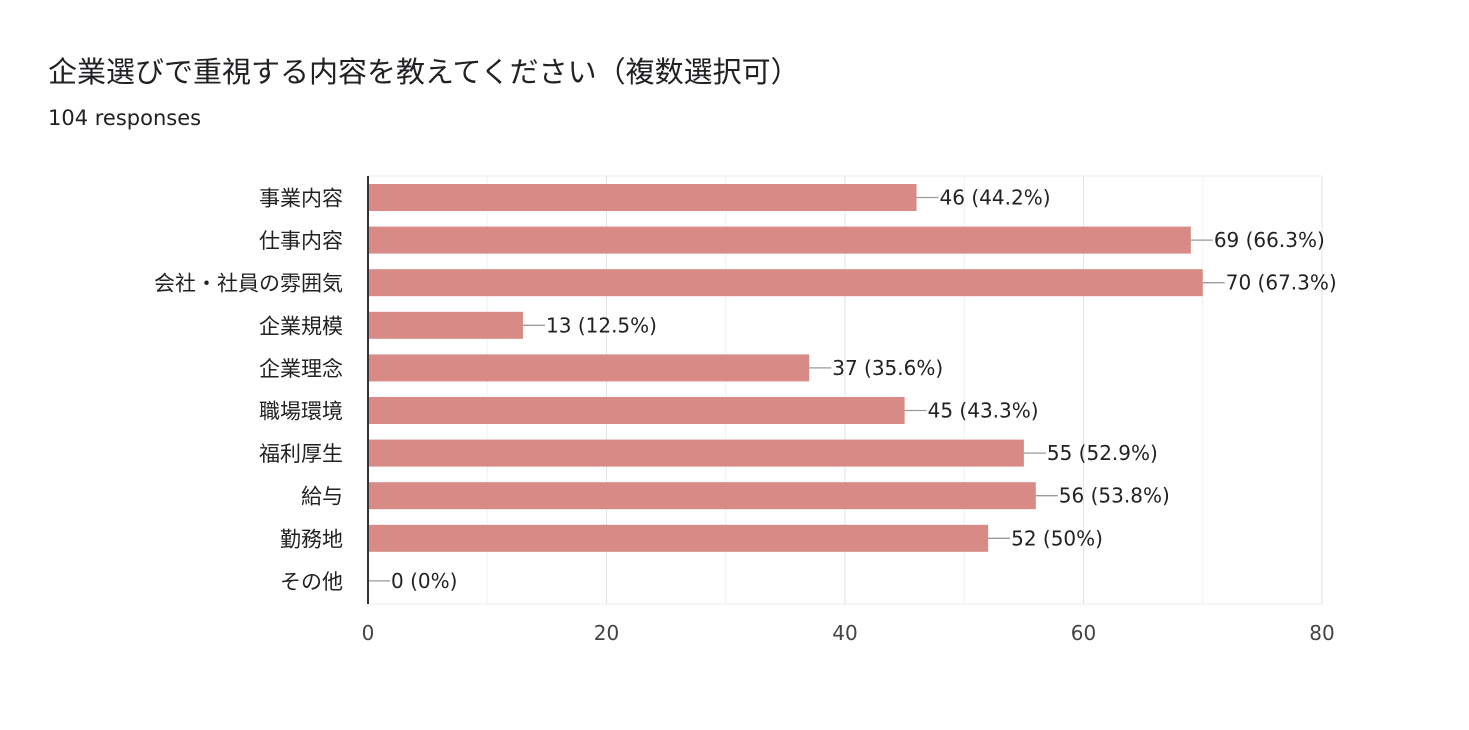  What do you see at coordinates (424, 72) in the screenshot?
I see `chart-title: 企業選びで重視する内容を教えてください（複数選択可）` at bounding box center [424, 72].